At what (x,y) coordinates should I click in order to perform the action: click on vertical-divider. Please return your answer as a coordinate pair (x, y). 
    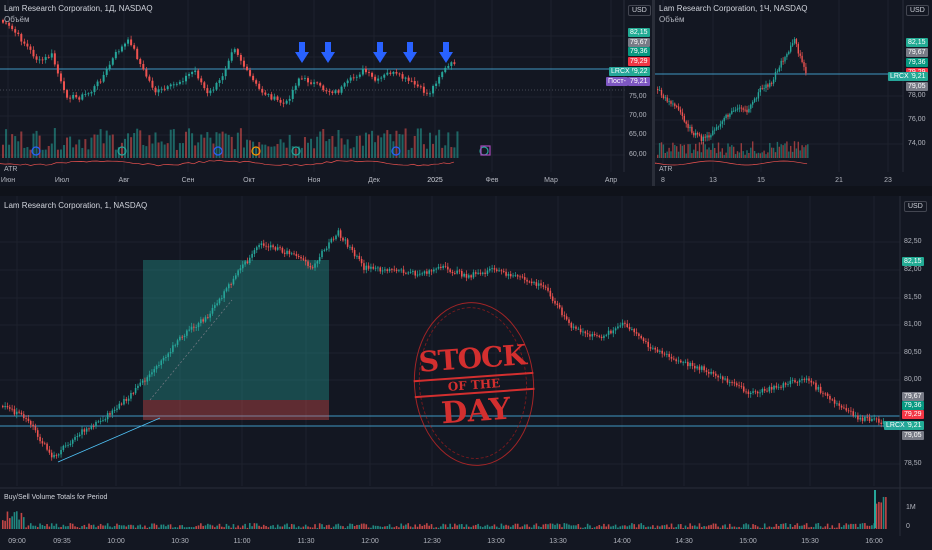
    Looking at the image, I should click on (653, 98).